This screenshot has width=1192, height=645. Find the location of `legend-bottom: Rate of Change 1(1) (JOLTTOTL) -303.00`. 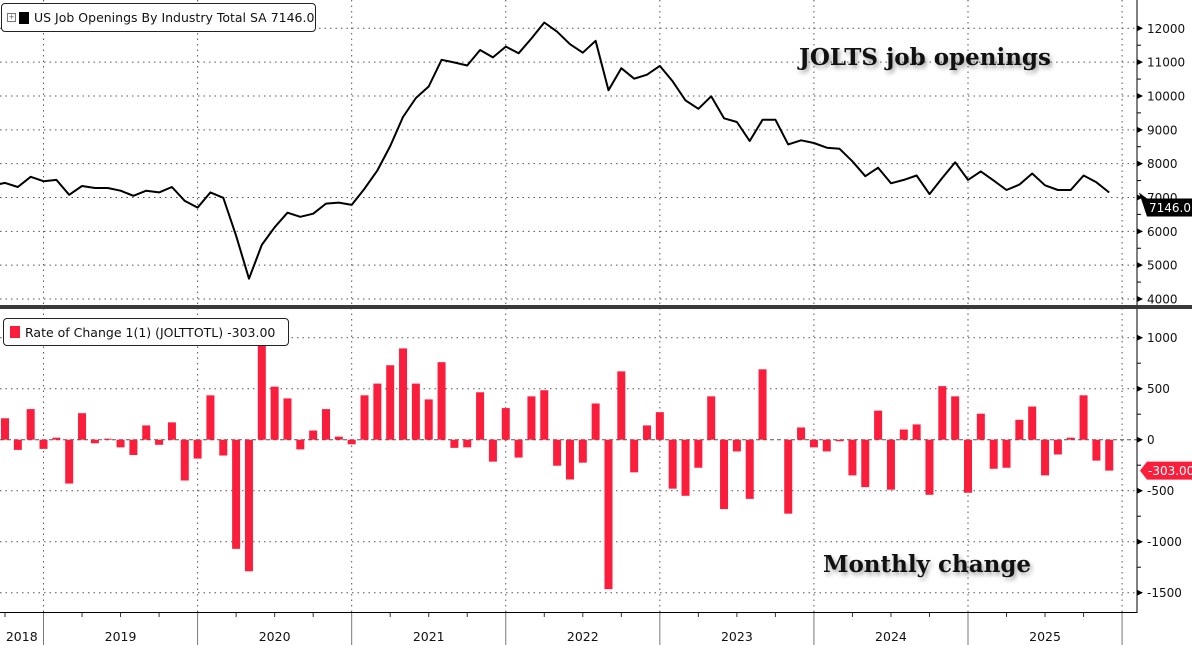

legend-bottom: Rate of Change 1(1) (JOLTTOTL) -303.00 is located at coordinates (146, 332).